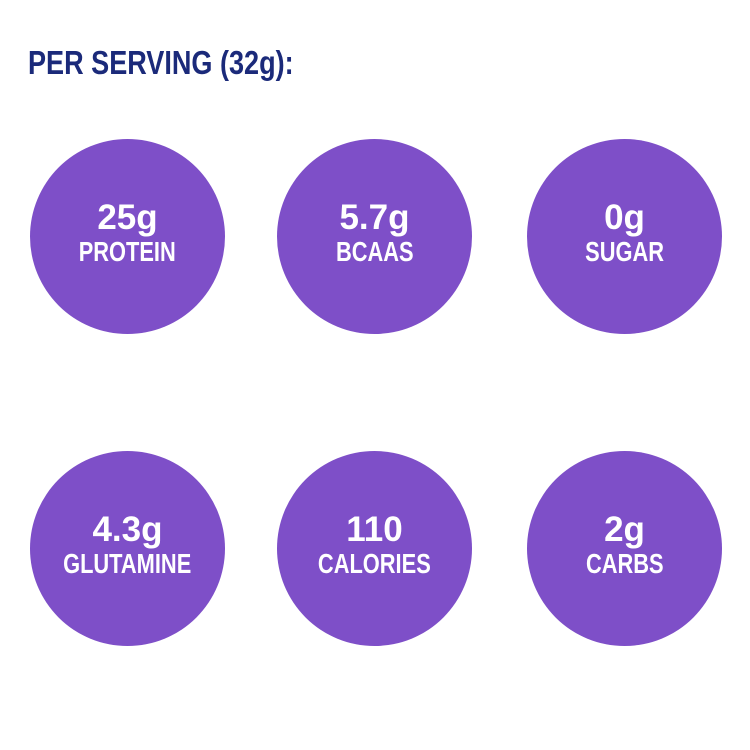 The height and width of the screenshot is (750, 750). What do you see at coordinates (127, 563) in the screenshot?
I see `stat-label: GLUTAMINE` at bounding box center [127, 563].